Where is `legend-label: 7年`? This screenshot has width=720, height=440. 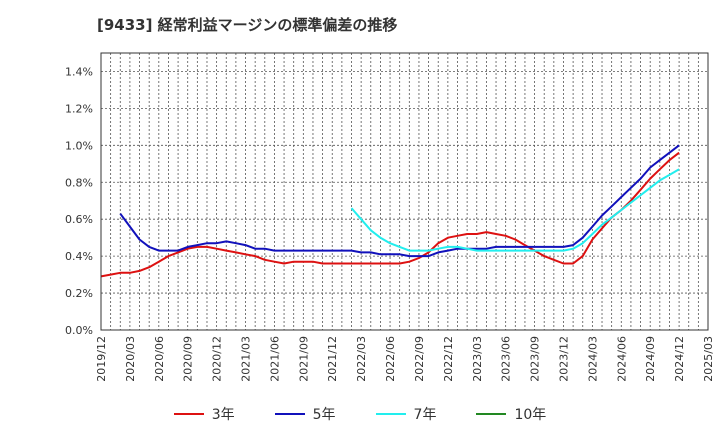
legend-label: 7年 is located at coordinates (425, 415).